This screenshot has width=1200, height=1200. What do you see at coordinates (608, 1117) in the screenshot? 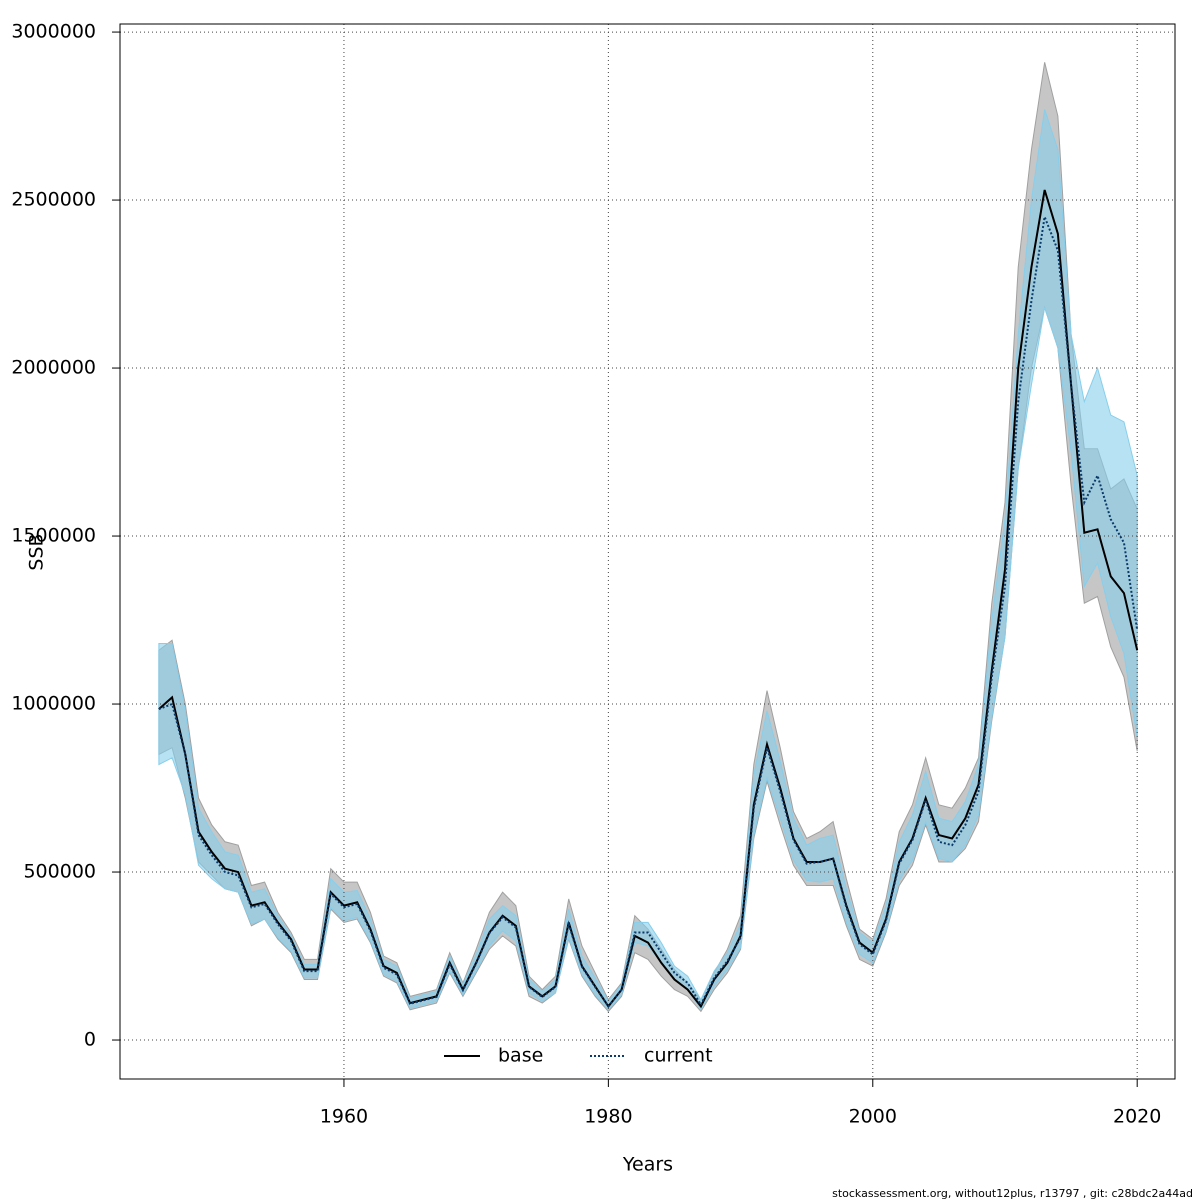
I see `x-tick-label: 1980` at bounding box center [608, 1117].